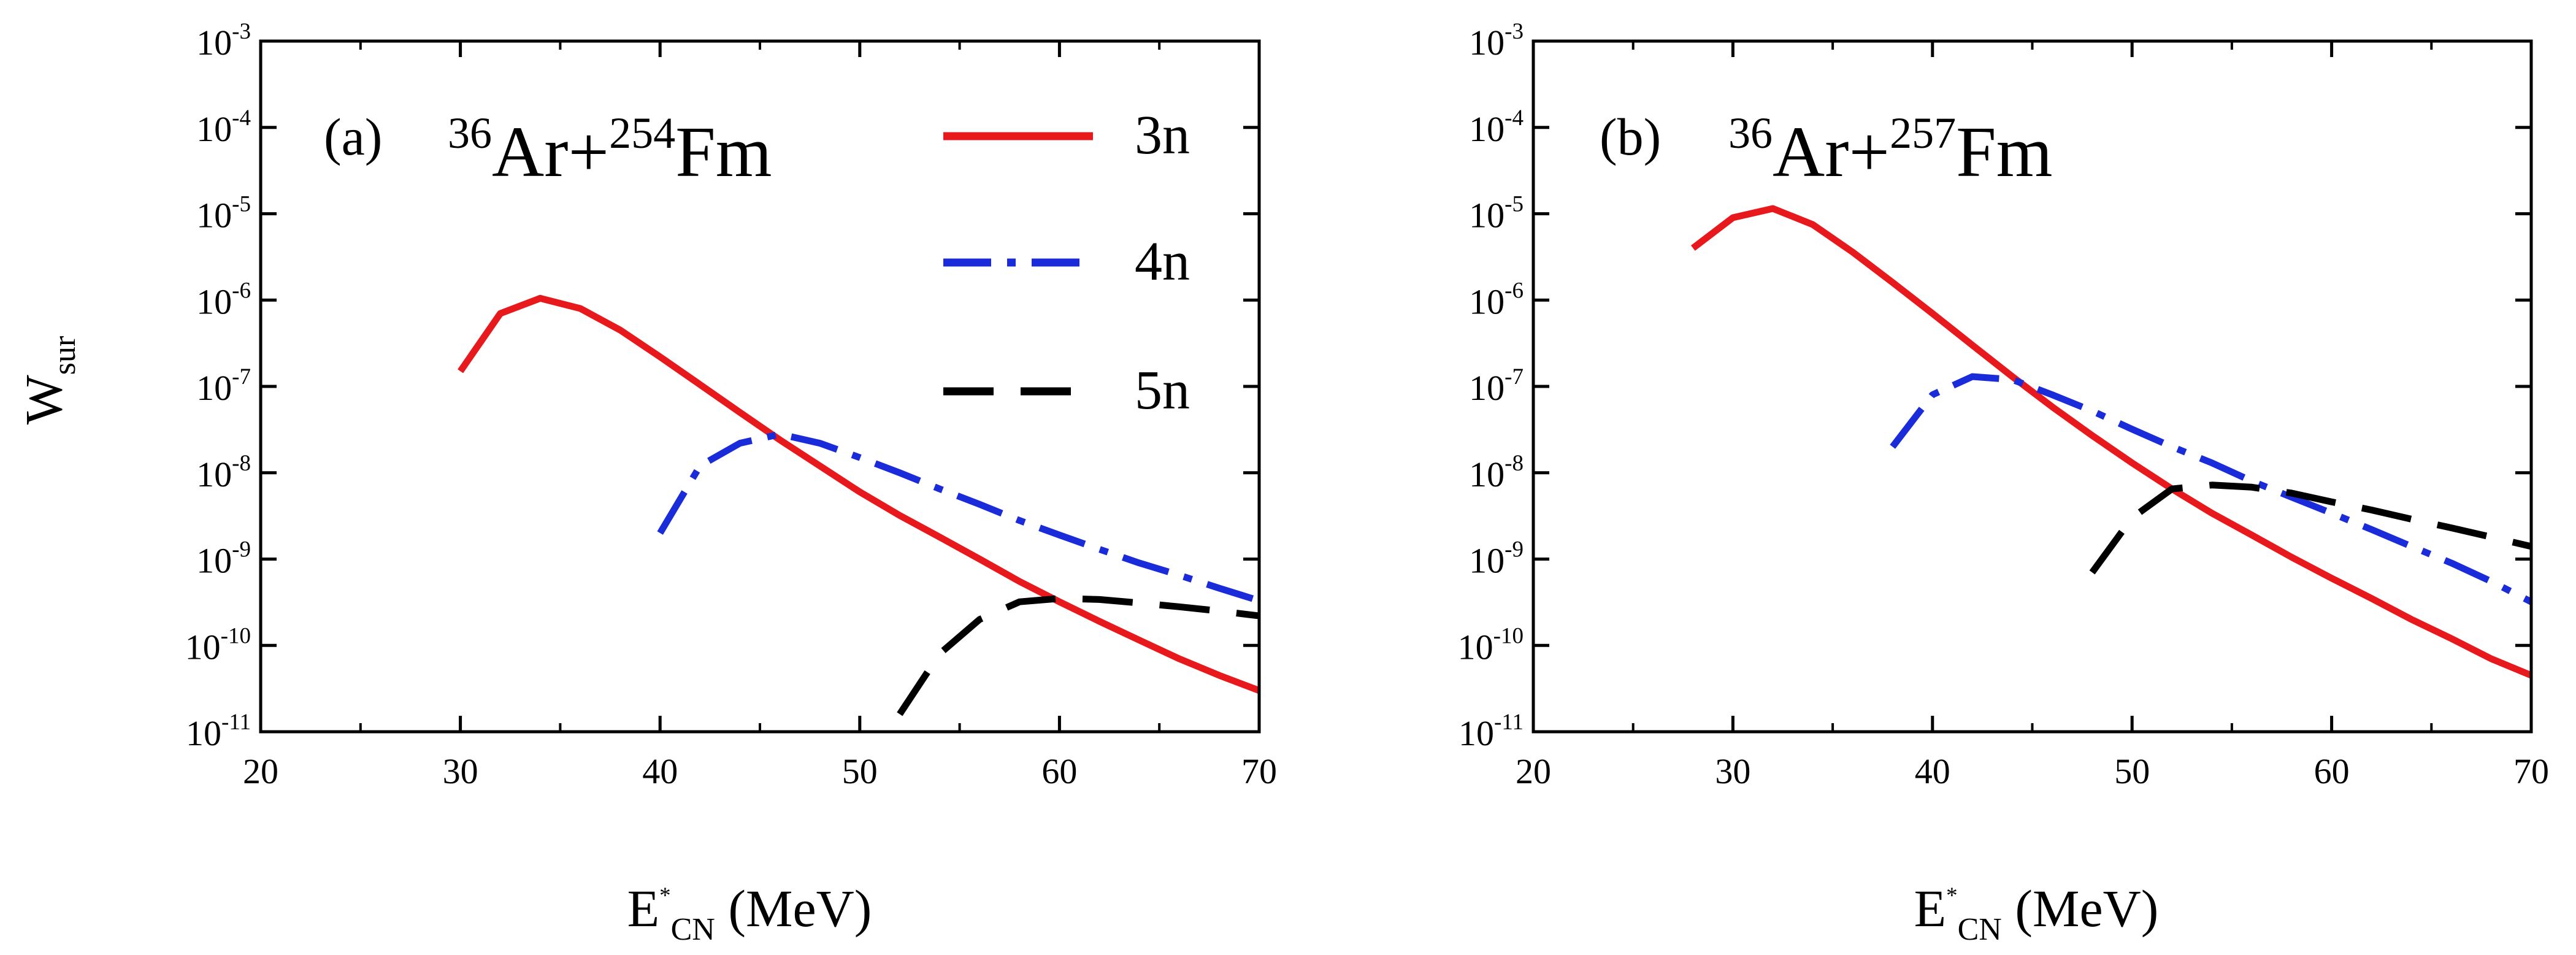 This screenshot has height=955, width=2576. I want to click on x-axis-title-b: E*CN (MeV), so click(2036, 913).